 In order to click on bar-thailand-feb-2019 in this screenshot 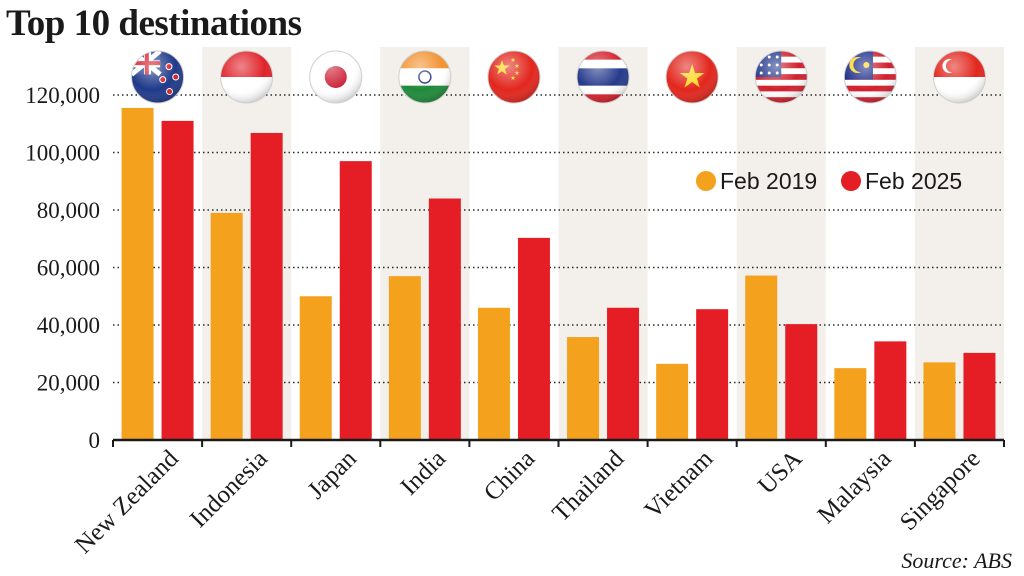, I will do `click(583, 388)`.